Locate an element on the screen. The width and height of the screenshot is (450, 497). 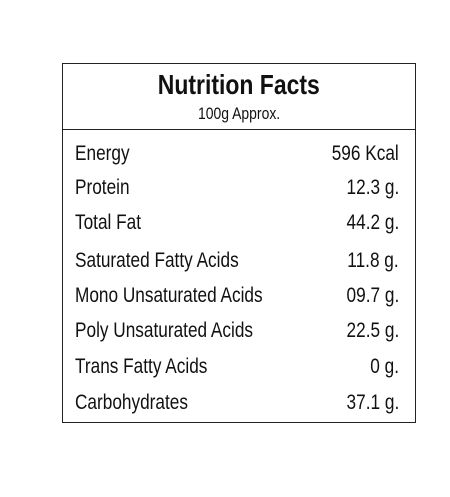
nutrient-row: Energy 596 Kcal is located at coordinates (237, 155).